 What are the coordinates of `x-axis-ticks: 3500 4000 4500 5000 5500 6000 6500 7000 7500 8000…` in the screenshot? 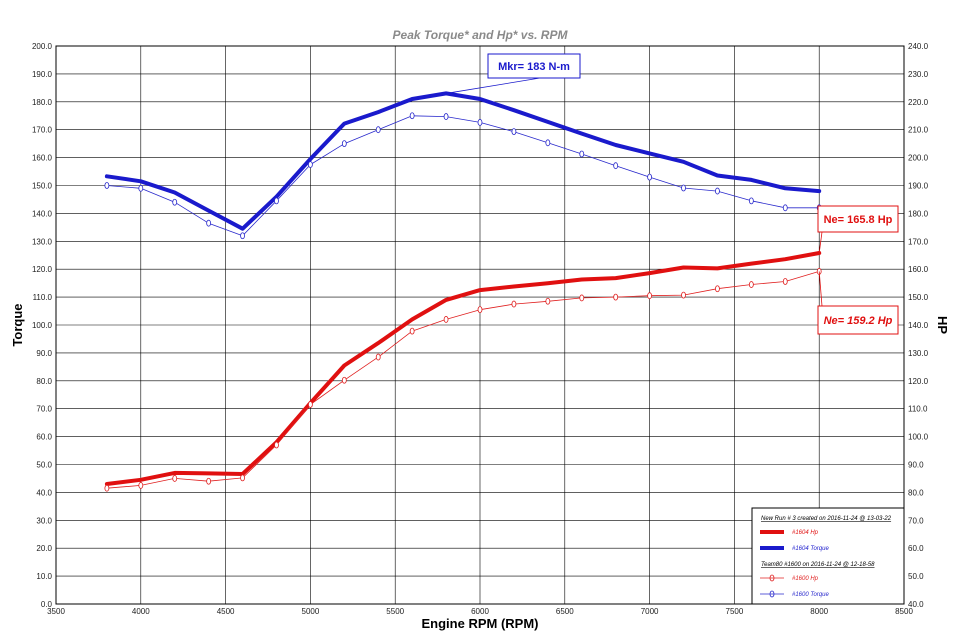 It's located at (480, 611).